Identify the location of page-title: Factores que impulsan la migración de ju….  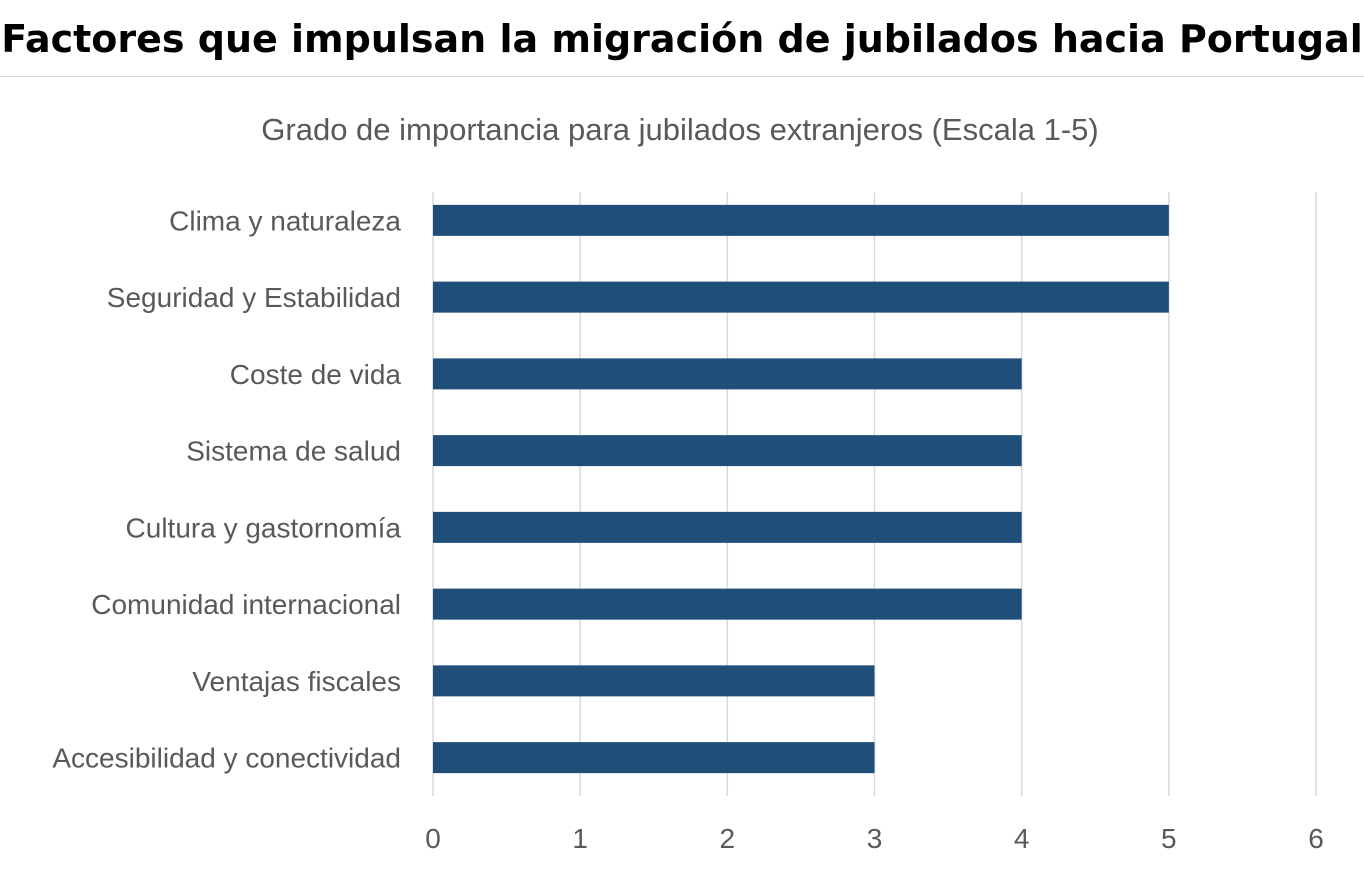
(682, 39).